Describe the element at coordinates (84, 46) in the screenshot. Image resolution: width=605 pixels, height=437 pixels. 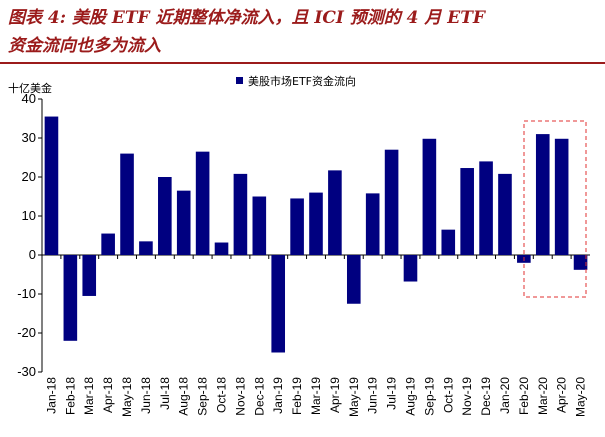
I see `figure-title-line-2: 资金流向也多为流入` at that location.